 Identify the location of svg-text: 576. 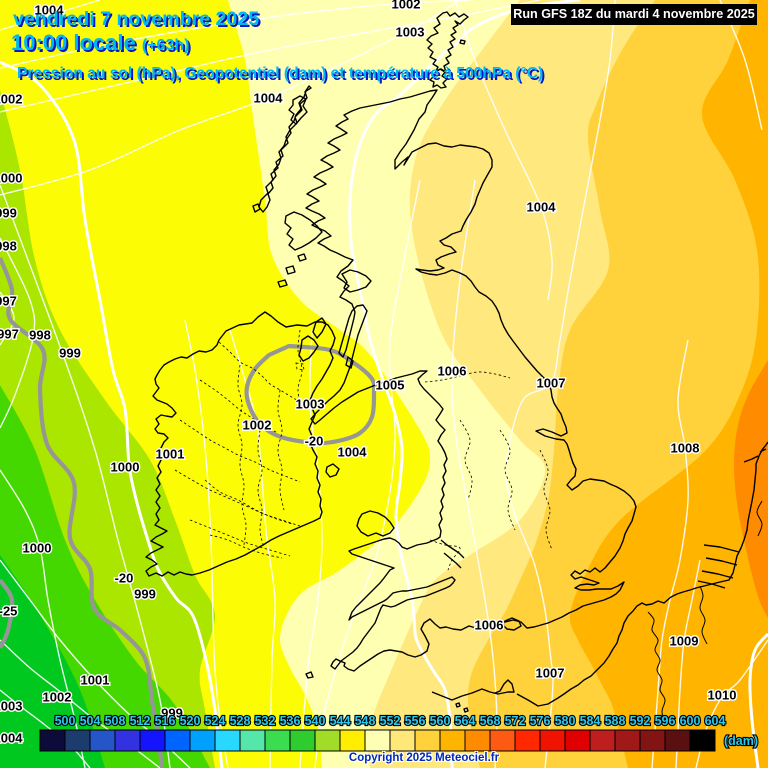
(540, 721).